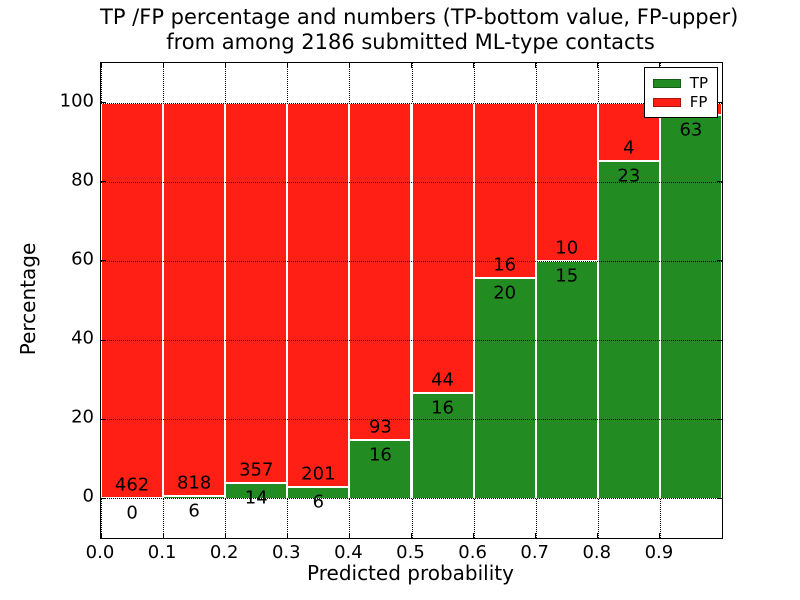 The image size is (800, 600). I want to click on x-tick-label: 0.6, so click(472, 552).